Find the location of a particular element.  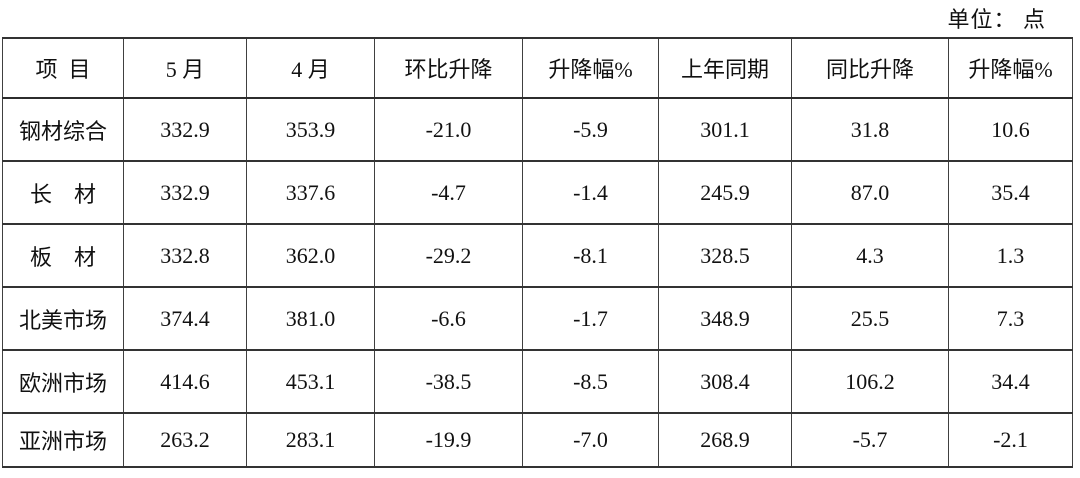

data-cell: 31.8 is located at coordinates (870, 129).